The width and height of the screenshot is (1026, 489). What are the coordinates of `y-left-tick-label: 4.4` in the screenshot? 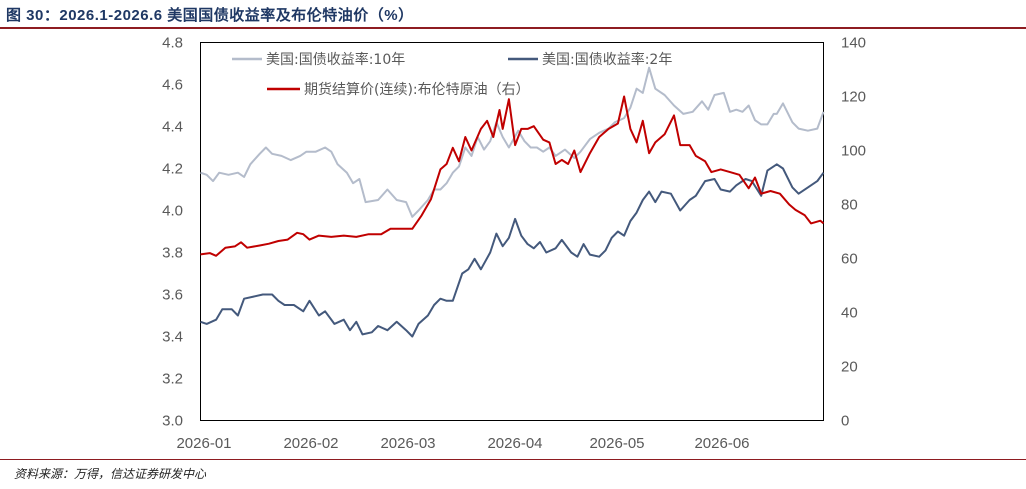 It's located at (172, 127).